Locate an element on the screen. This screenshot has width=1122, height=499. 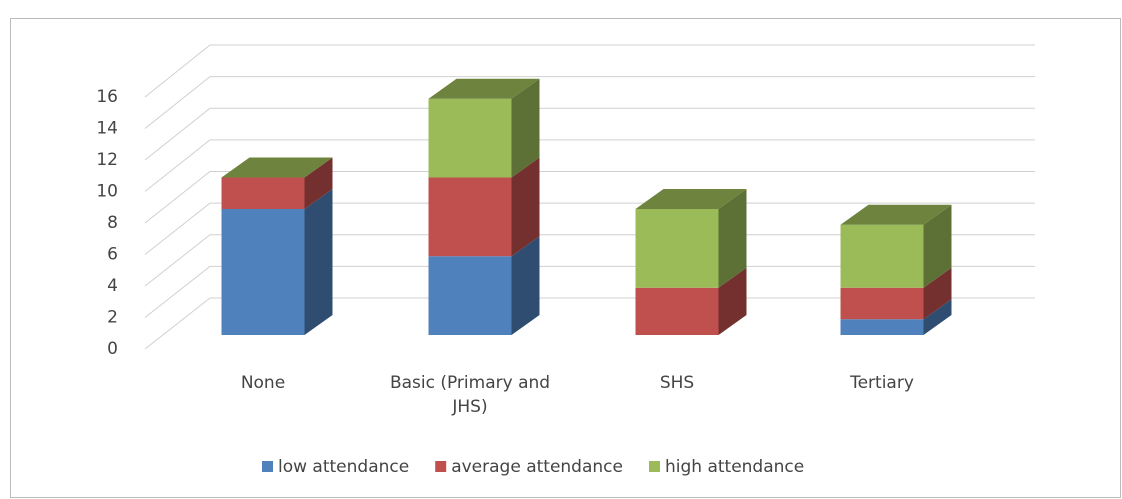
legend-label: low attendance is located at coordinates (343, 467).